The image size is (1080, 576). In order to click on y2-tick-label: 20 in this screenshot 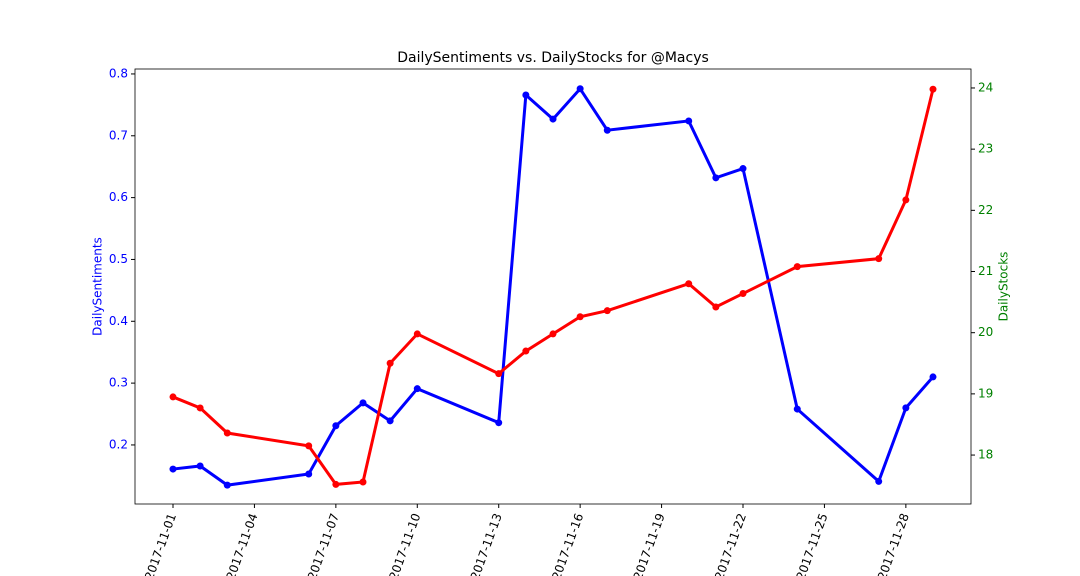, I will do `click(985, 332)`.